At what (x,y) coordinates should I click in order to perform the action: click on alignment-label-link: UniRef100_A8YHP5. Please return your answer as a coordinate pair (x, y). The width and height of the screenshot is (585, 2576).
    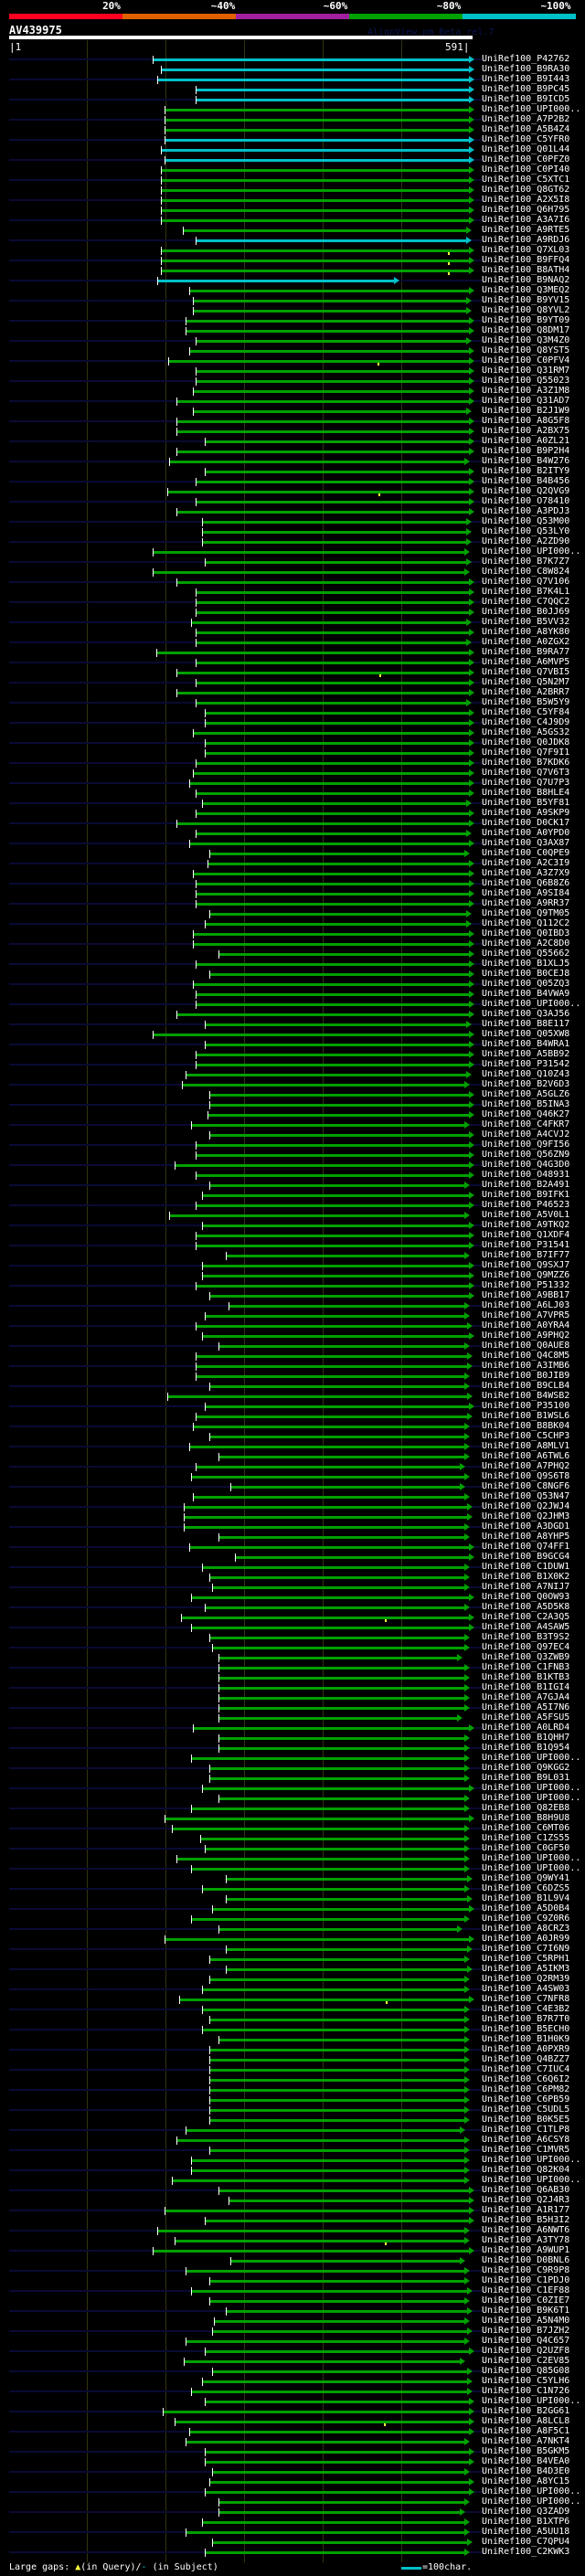
    Looking at the image, I should click on (526, 1537).